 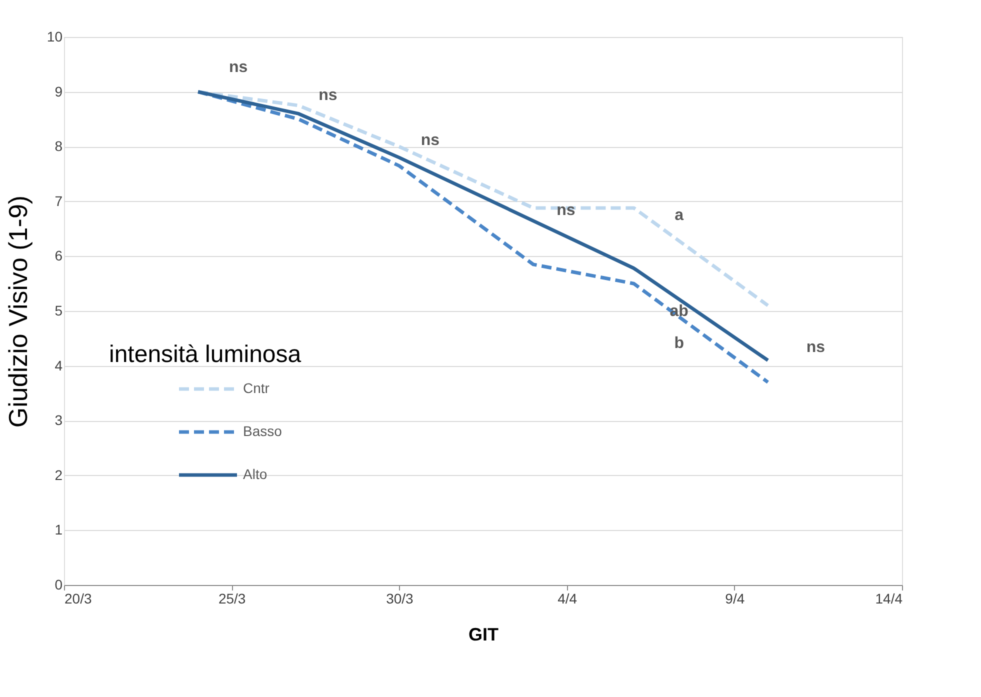 I want to click on y-tick-label: 7, so click(x=58, y=200).